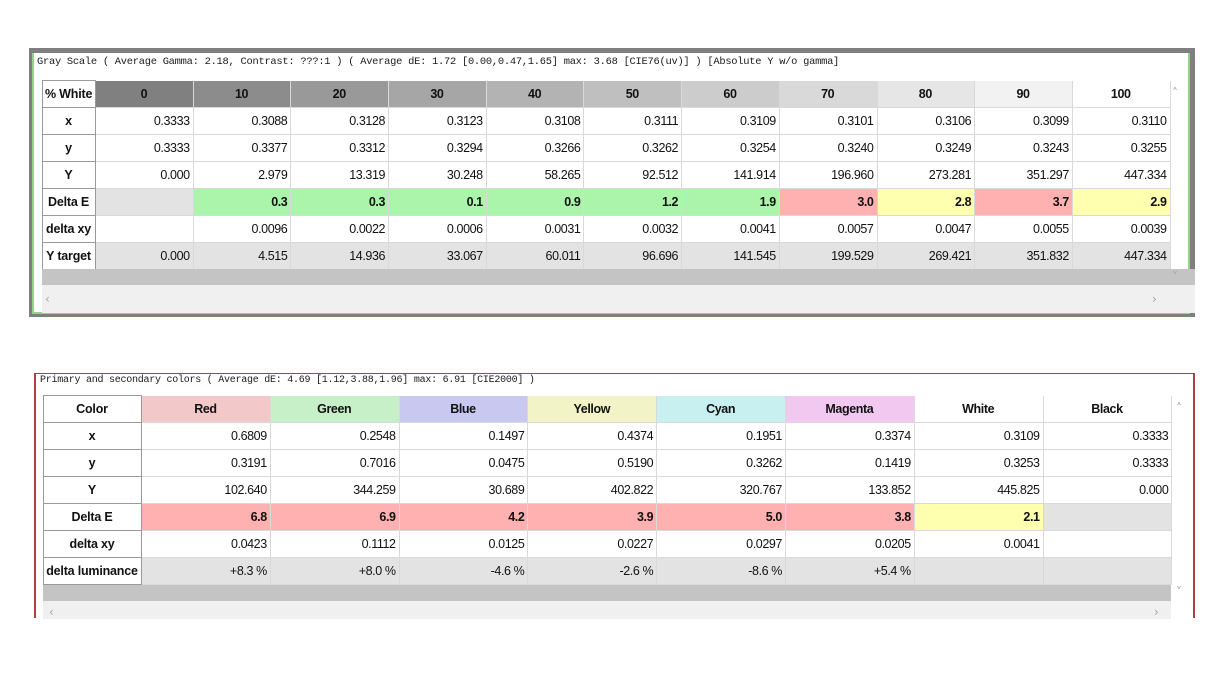 The height and width of the screenshot is (685, 1218). I want to click on table-cell: 0.4374, so click(592, 436).